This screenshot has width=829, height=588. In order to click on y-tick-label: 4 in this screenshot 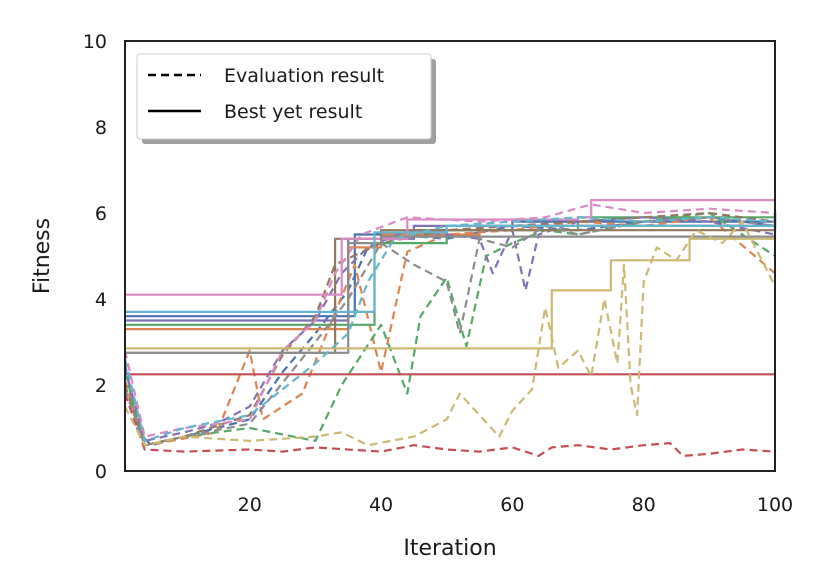, I will do `click(101, 300)`.